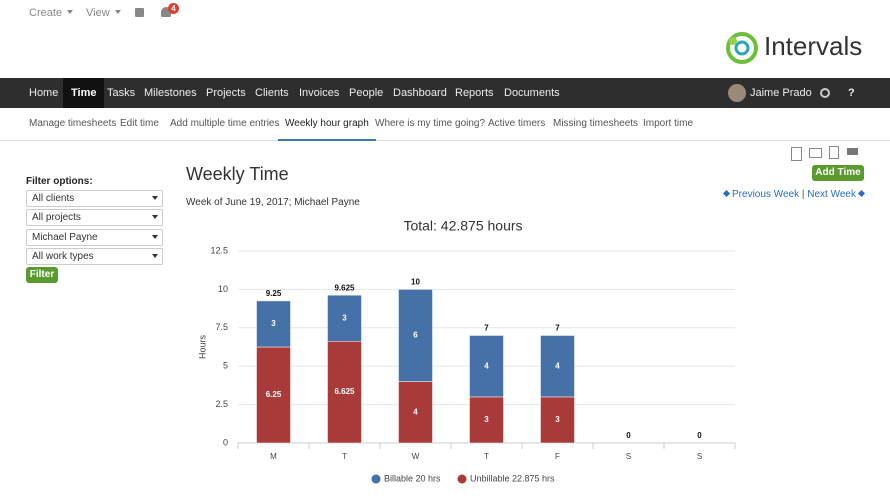 The image size is (890, 500). Describe the element at coordinates (225, 366) in the screenshot. I see `y-tick-label: 5` at that location.